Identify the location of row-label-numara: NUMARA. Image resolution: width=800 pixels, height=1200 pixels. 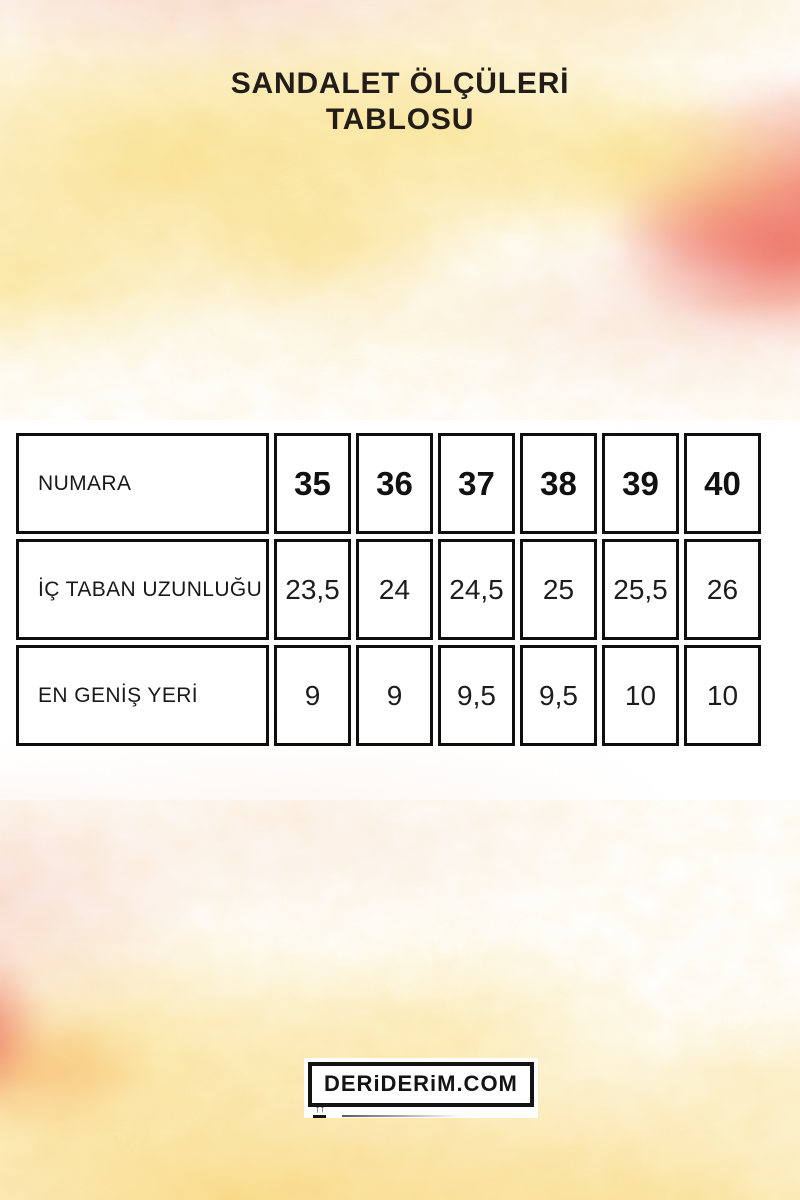
(142, 483).